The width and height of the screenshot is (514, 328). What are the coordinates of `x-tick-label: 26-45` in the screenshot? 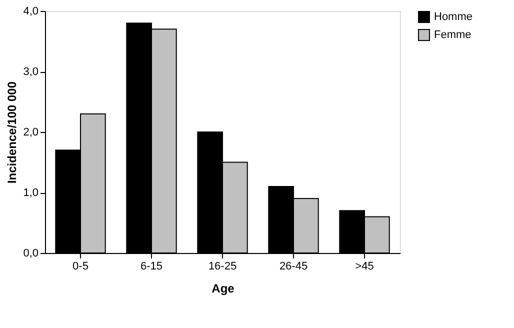 It's located at (293, 266).